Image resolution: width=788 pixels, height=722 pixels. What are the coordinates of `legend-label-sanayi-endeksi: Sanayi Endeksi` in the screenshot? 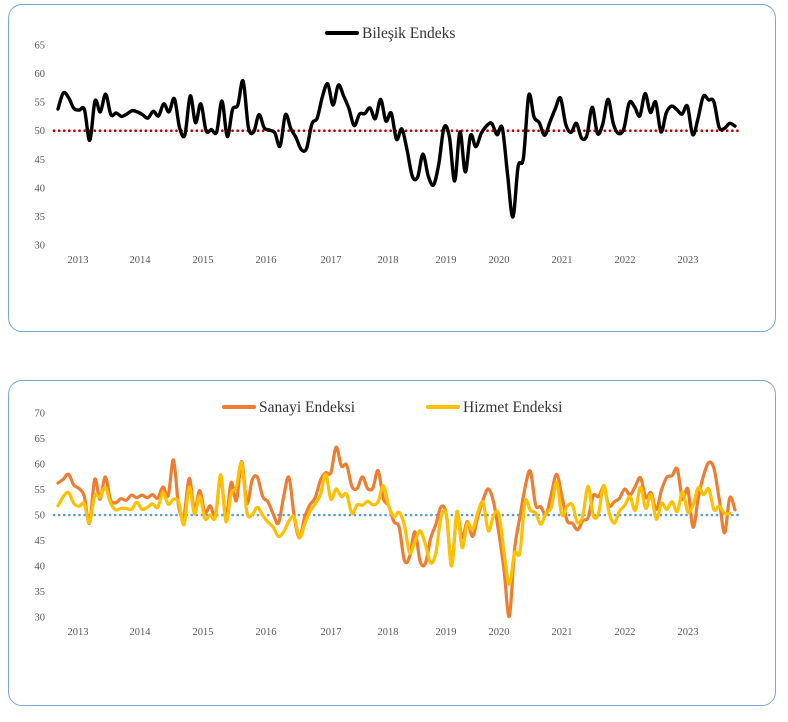 It's located at (307, 407).